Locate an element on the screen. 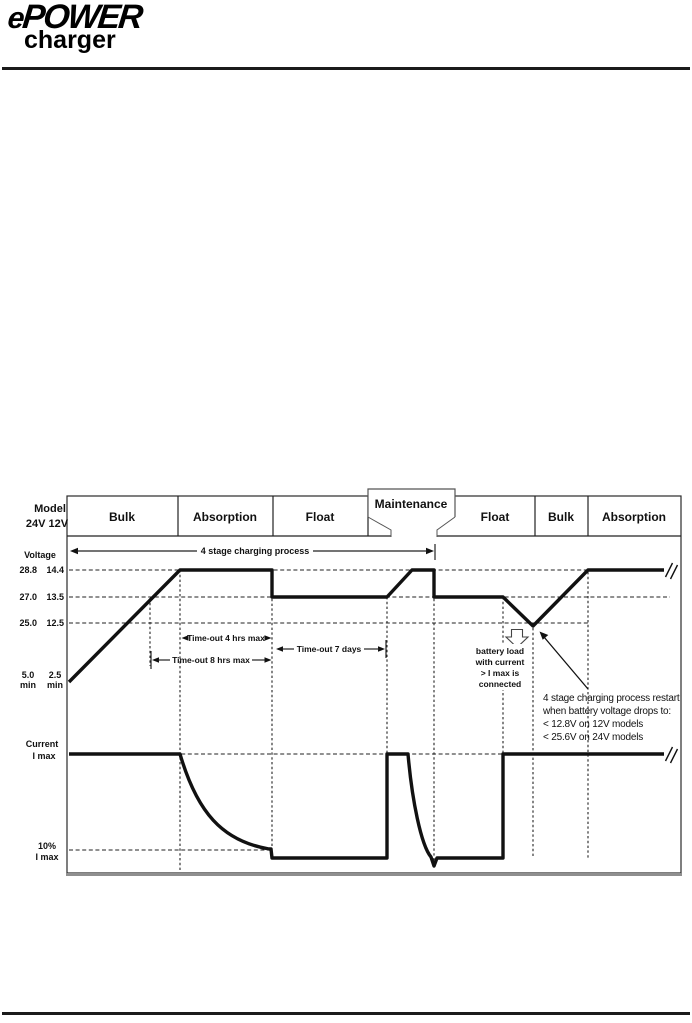 The height and width of the screenshot is (1023, 692). process-span-arrow: 4 stage charging process is located at coordinates (253, 552).